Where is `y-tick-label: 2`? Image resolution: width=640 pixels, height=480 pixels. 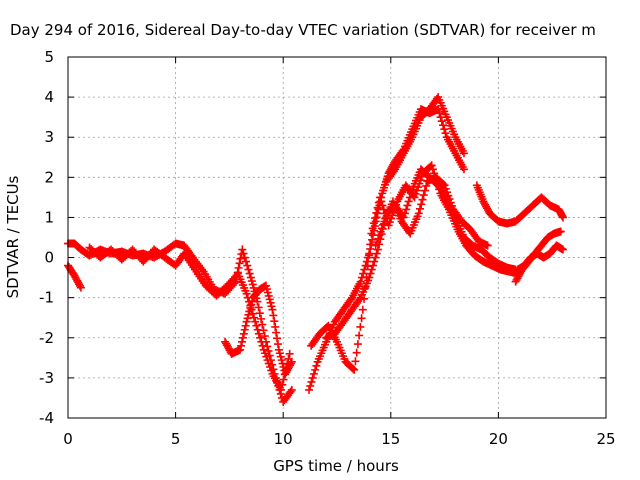 y-tick-label: 2 is located at coordinates (49, 177).